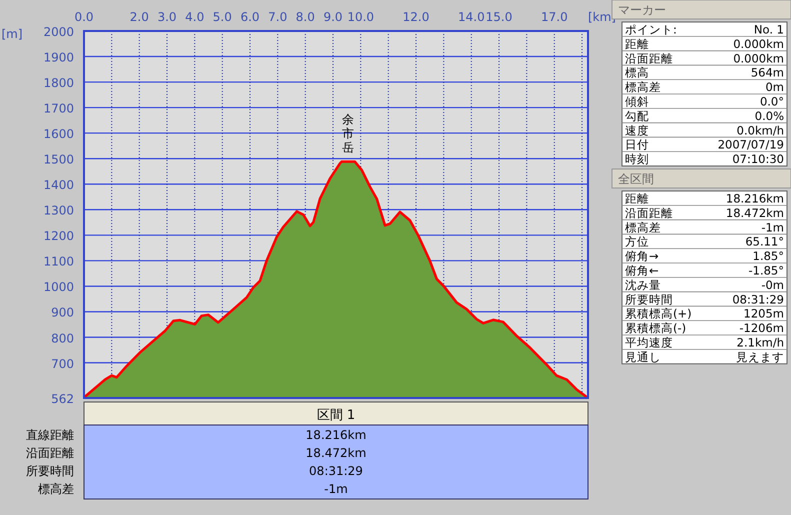 This screenshot has width=791, height=515. What do you see at coordinates (360, 17) in the screenshot?
I see `x-tick-label: 10.0` at bounding box center [360, 17].